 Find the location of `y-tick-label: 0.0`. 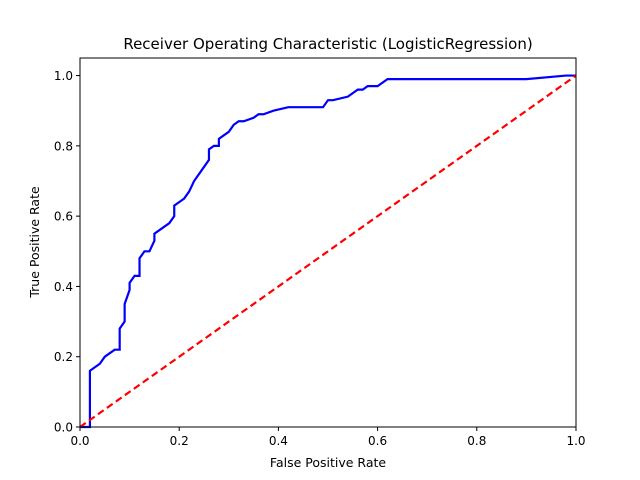

y-tick-label: 0.0 is located at coordinates (63, 428).